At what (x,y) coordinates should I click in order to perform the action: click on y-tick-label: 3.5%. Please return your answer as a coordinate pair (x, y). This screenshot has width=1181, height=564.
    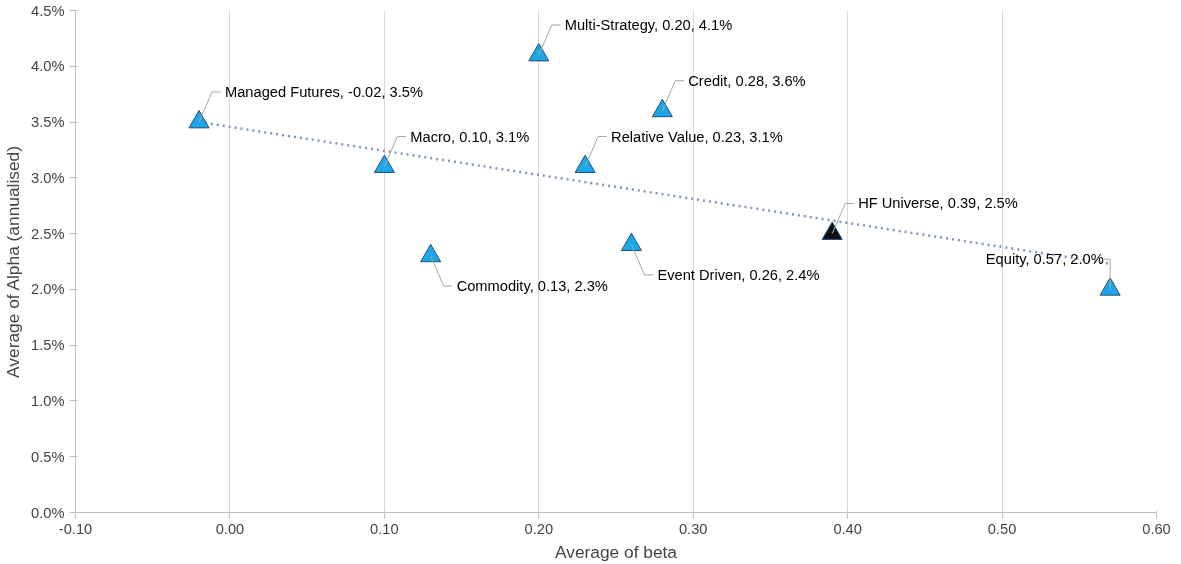
    Looking at the image, I should click on (48, 122).